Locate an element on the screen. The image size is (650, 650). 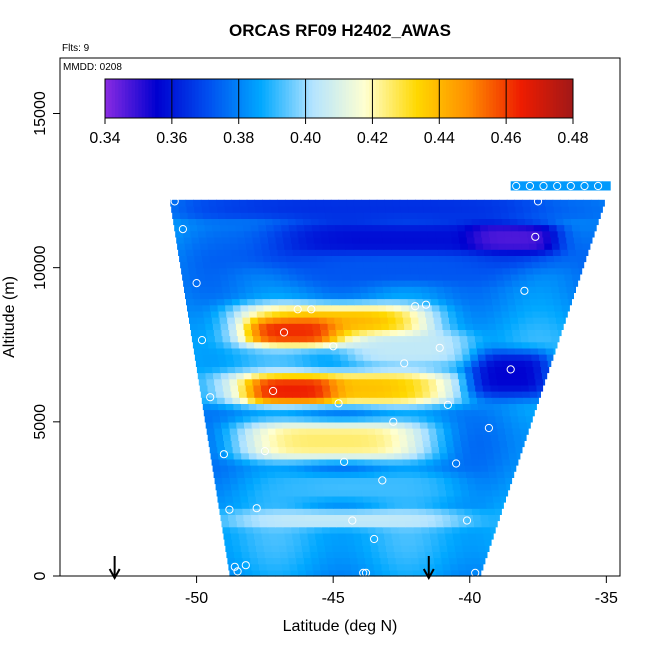
y-tick-label: 15000 is located at coordinates (40, 113).